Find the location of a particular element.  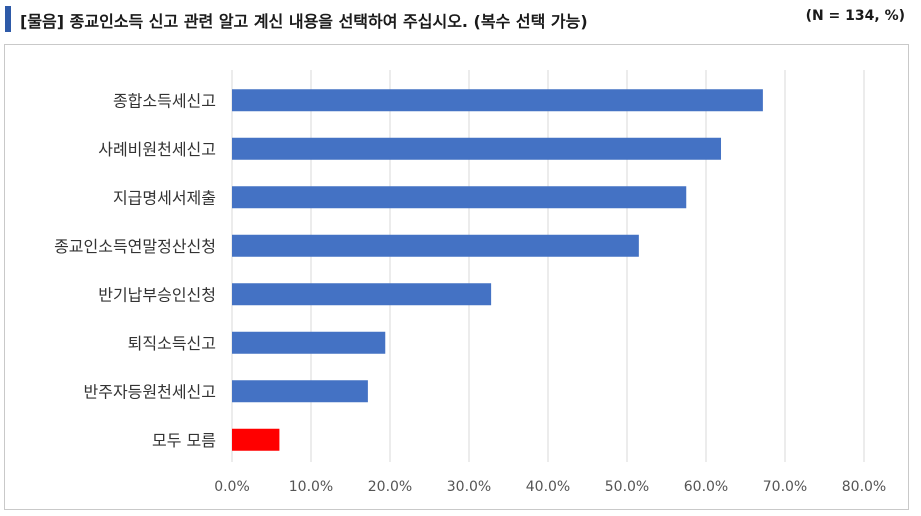

x-tick-label: 50.0% is located at coordinates (627, 487).